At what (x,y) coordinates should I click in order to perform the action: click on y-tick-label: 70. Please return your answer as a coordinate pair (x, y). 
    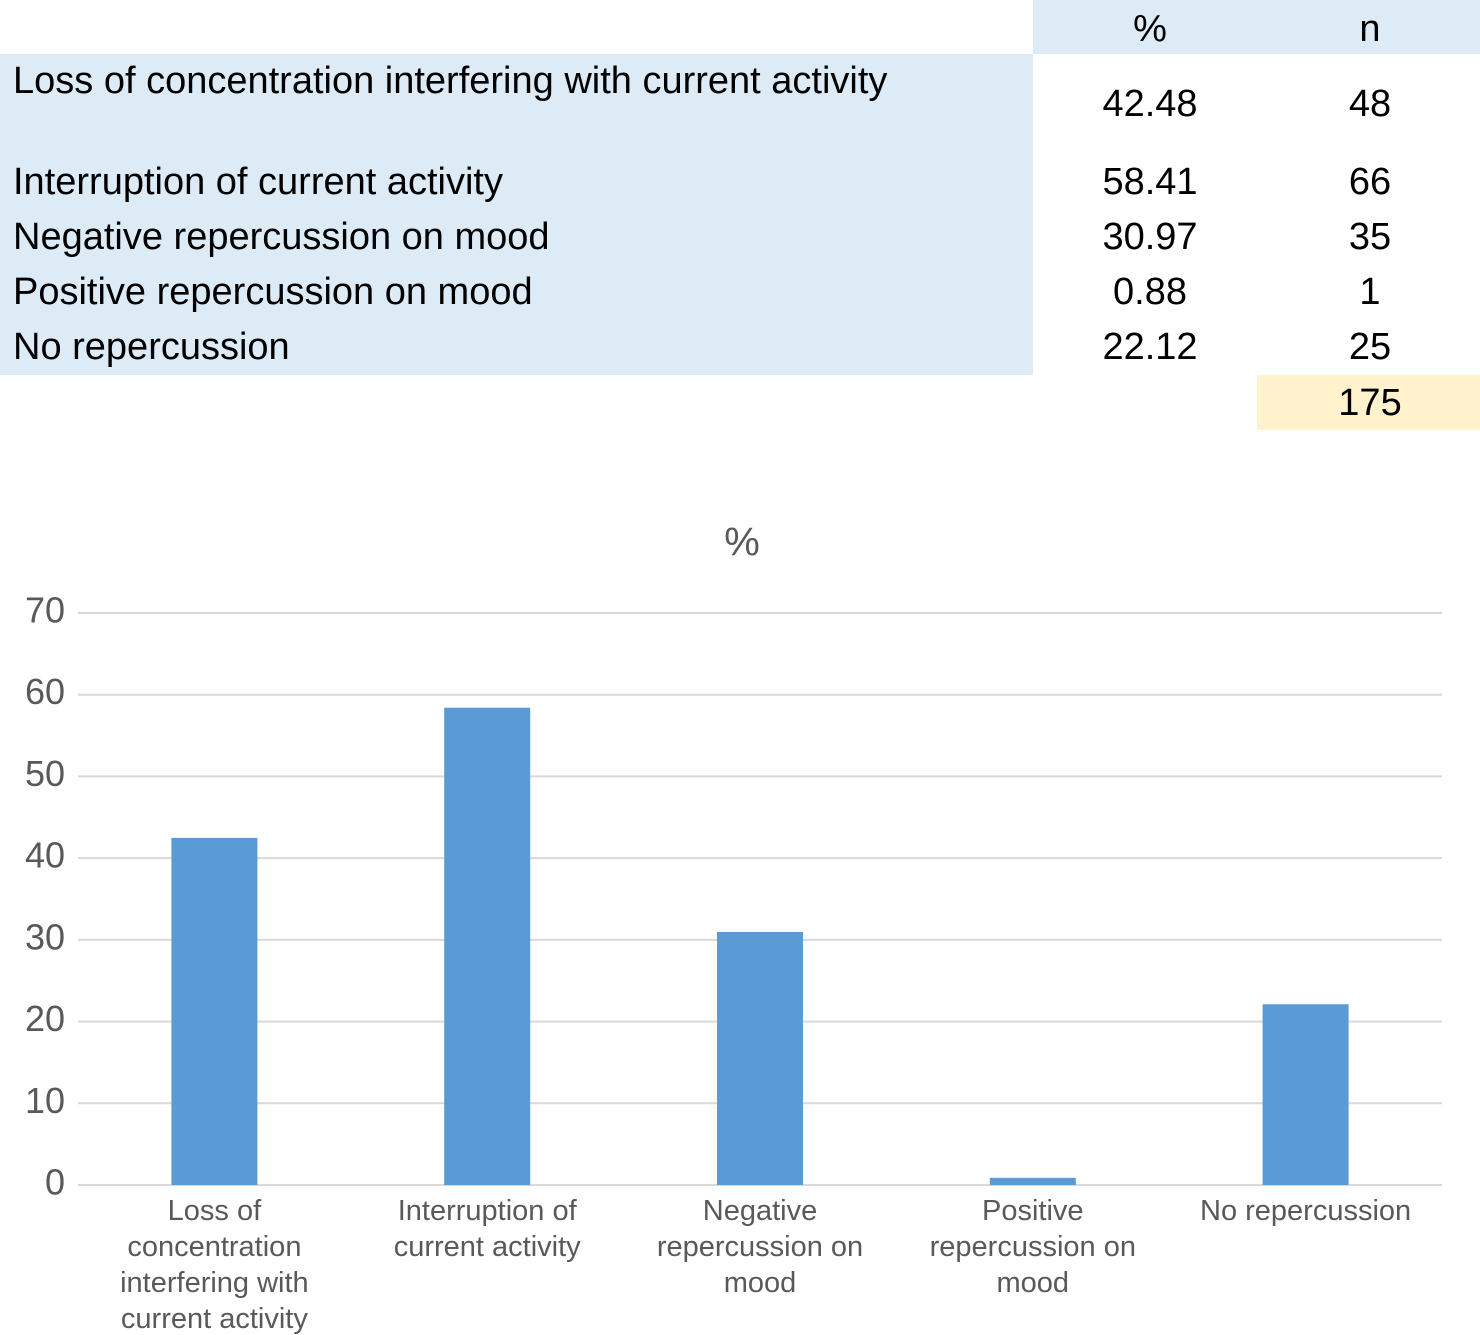
    Looking at the image, I should click on (45, 610).